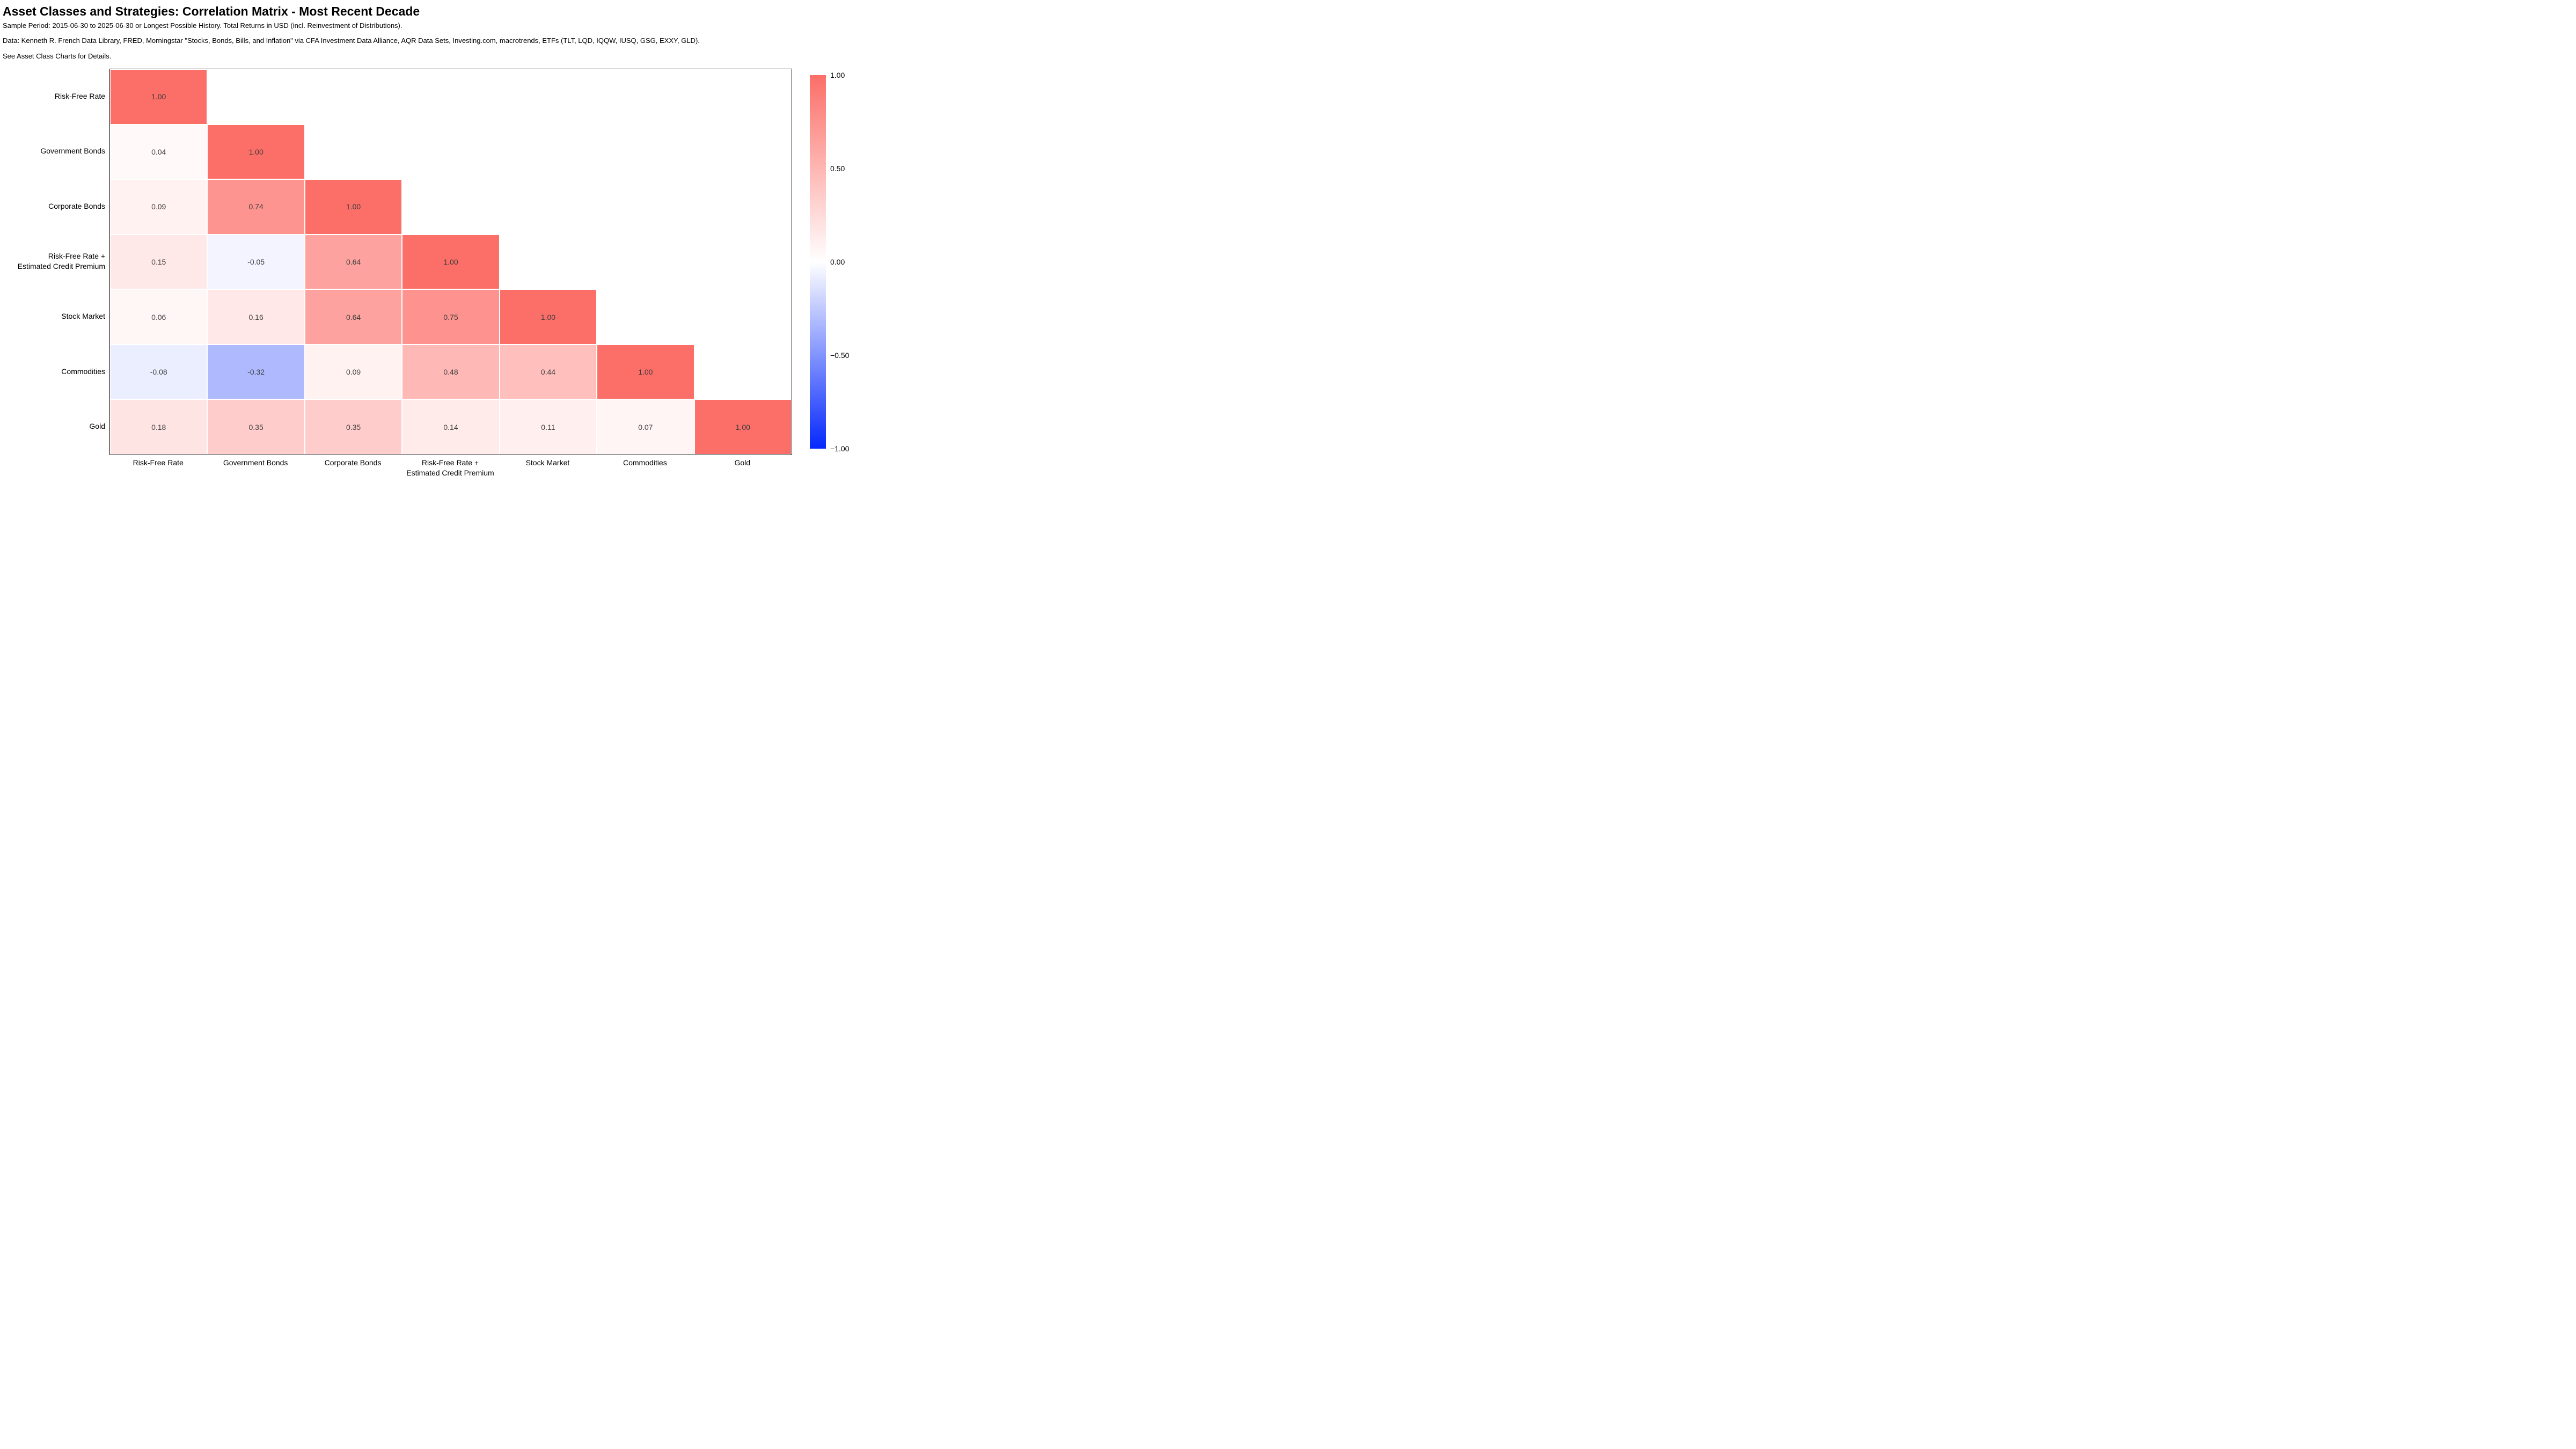 This screenshot has height=1449, width=2576. I want to click on cell-value: 0.14, so click(450, 426).